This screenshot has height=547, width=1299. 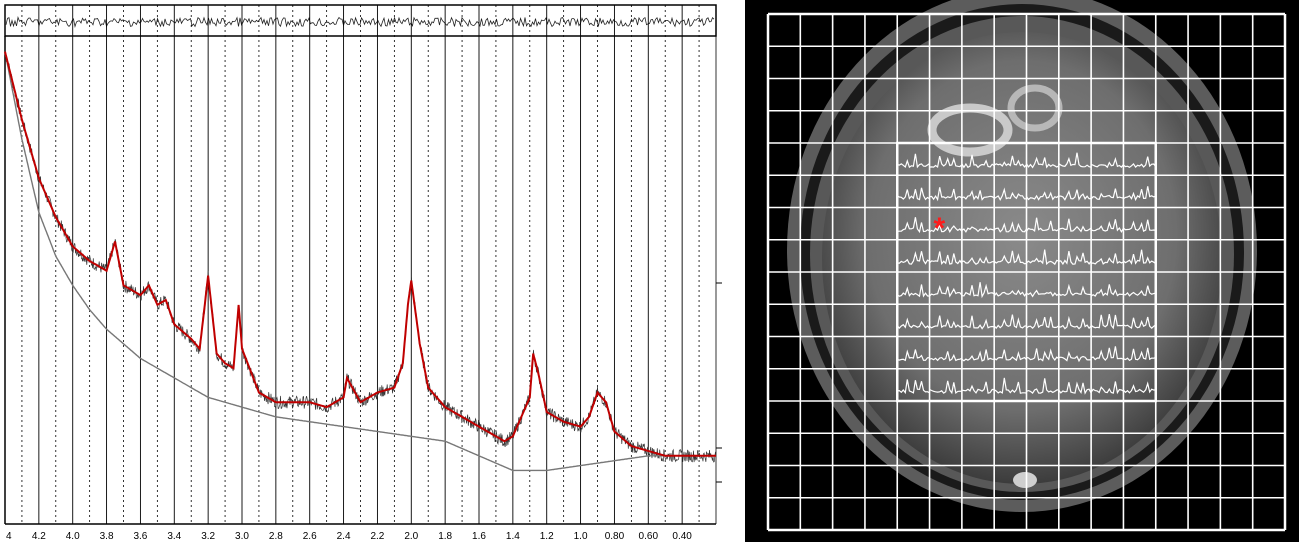 I want to click on x-tick-label: 4.2, so click(x=39, y=536).